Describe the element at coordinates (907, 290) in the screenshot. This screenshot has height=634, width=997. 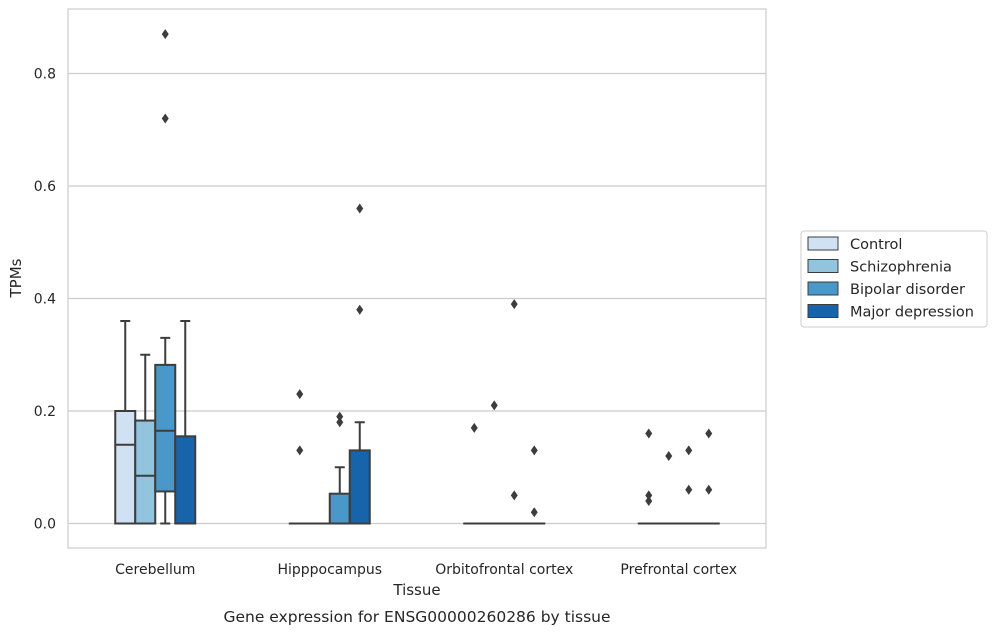
I see `legend-label: Bipolar disorder` at that location.